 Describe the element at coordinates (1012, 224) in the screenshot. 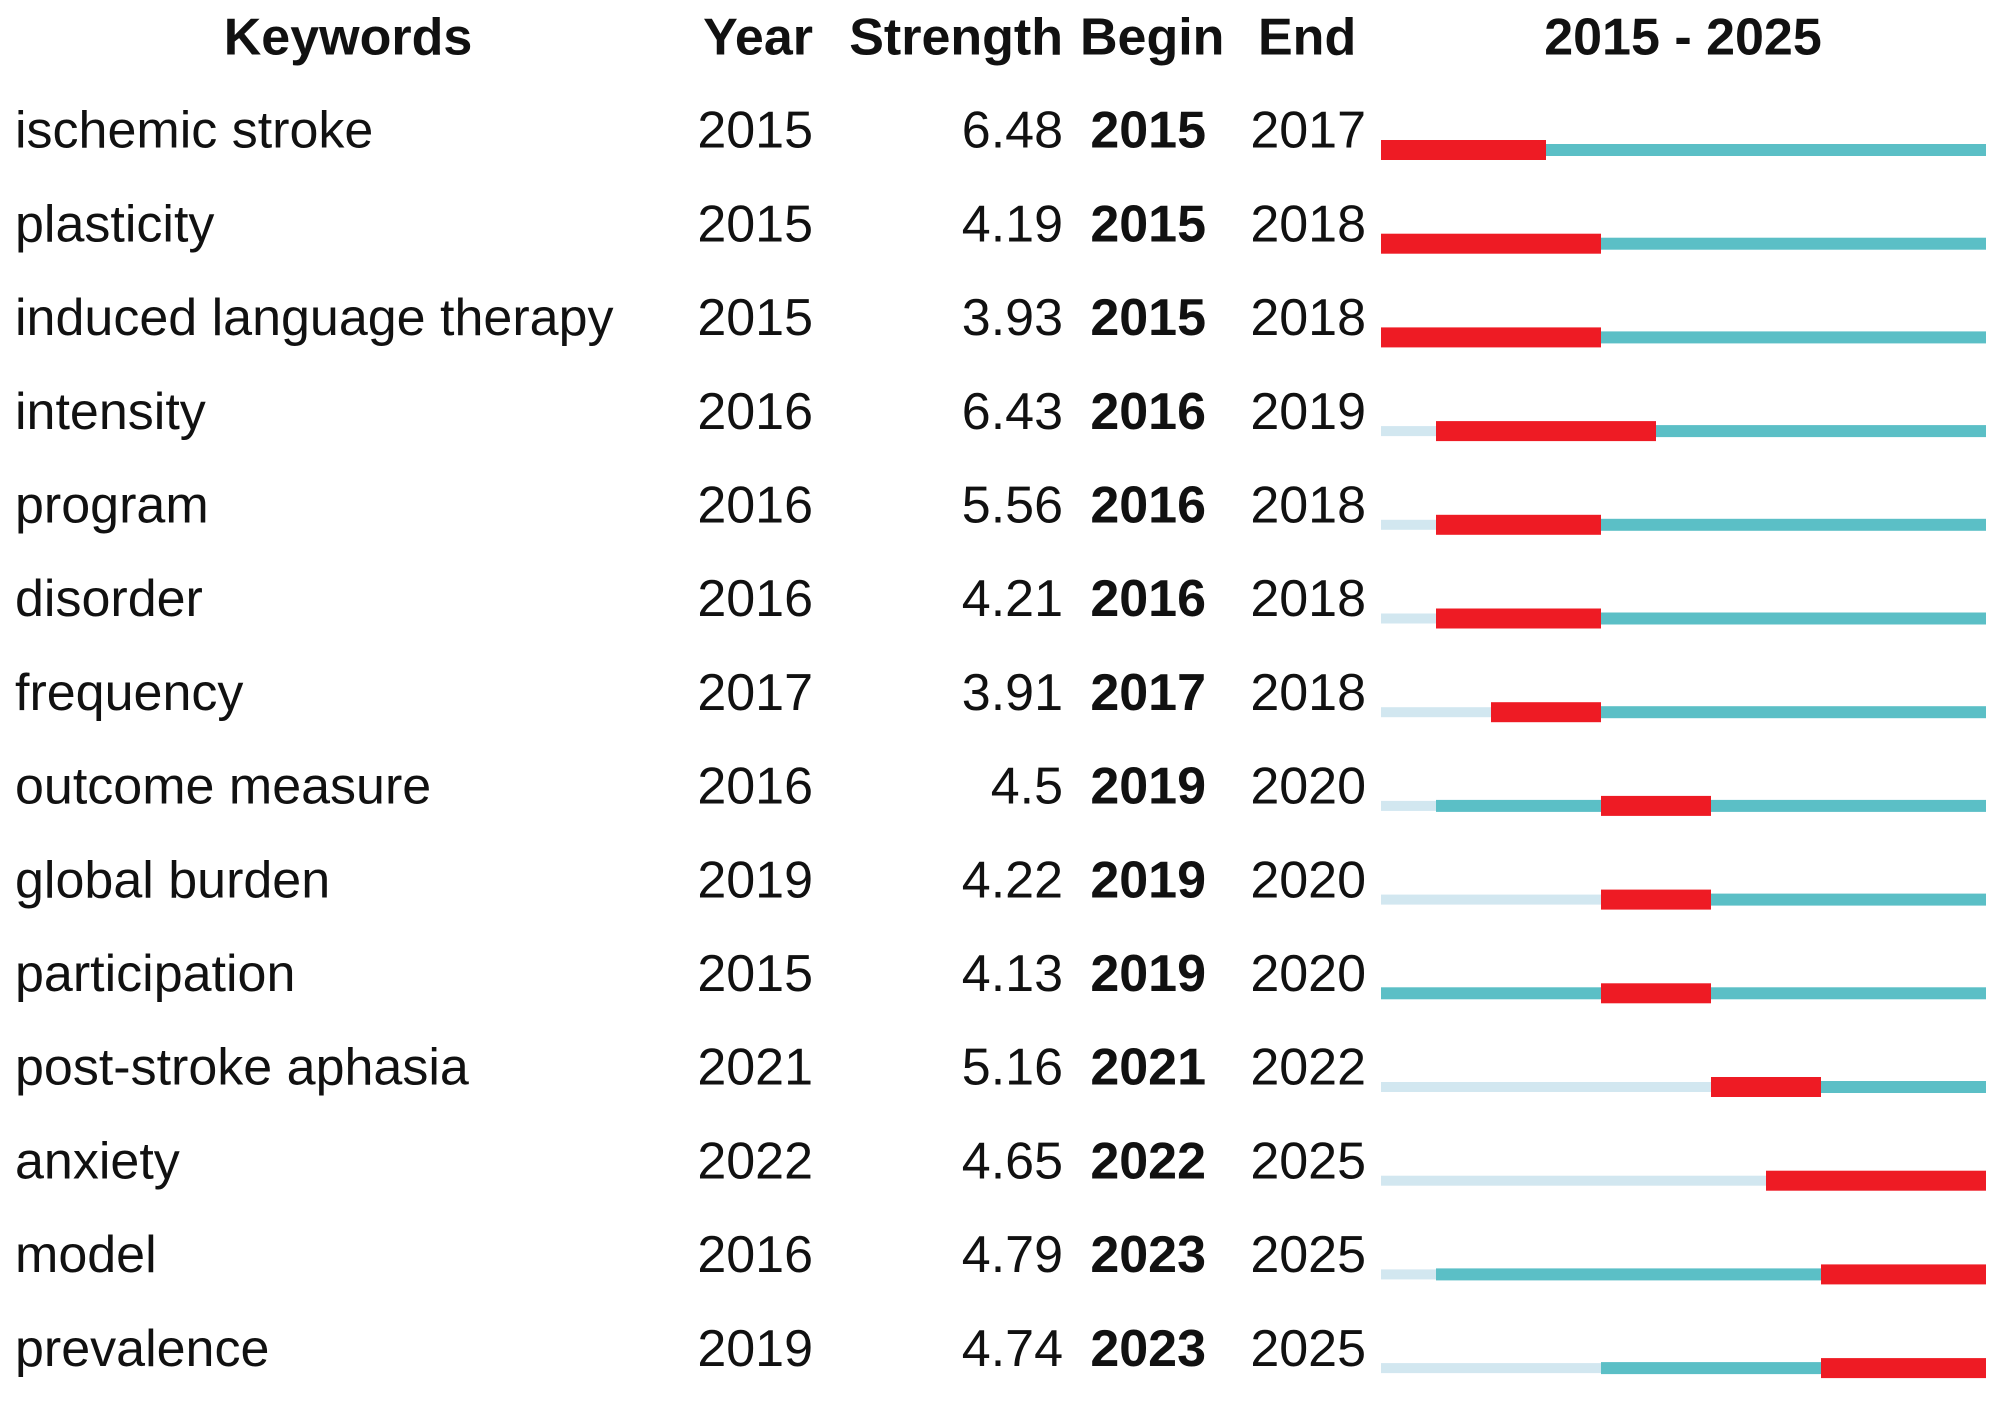

I see `strength: 4.19` at that location.